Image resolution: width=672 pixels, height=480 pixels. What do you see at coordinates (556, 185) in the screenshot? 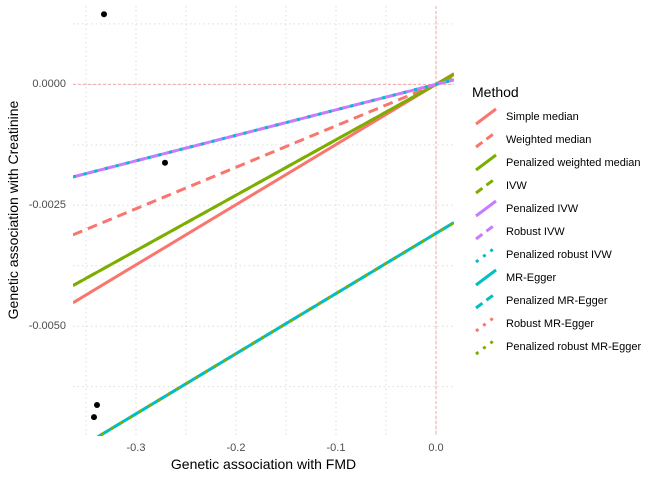
I see `legend-item: IVW` at bounding box center [556, 185].